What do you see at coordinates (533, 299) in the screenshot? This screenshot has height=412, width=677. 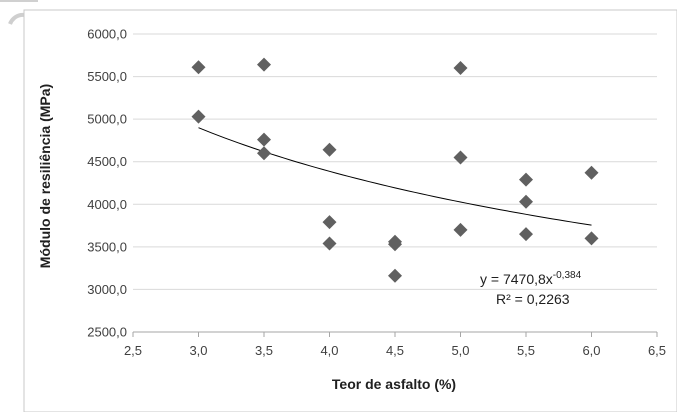 I see `r-squared-label: R² = 0,2263` at bounding box center [533, 299].